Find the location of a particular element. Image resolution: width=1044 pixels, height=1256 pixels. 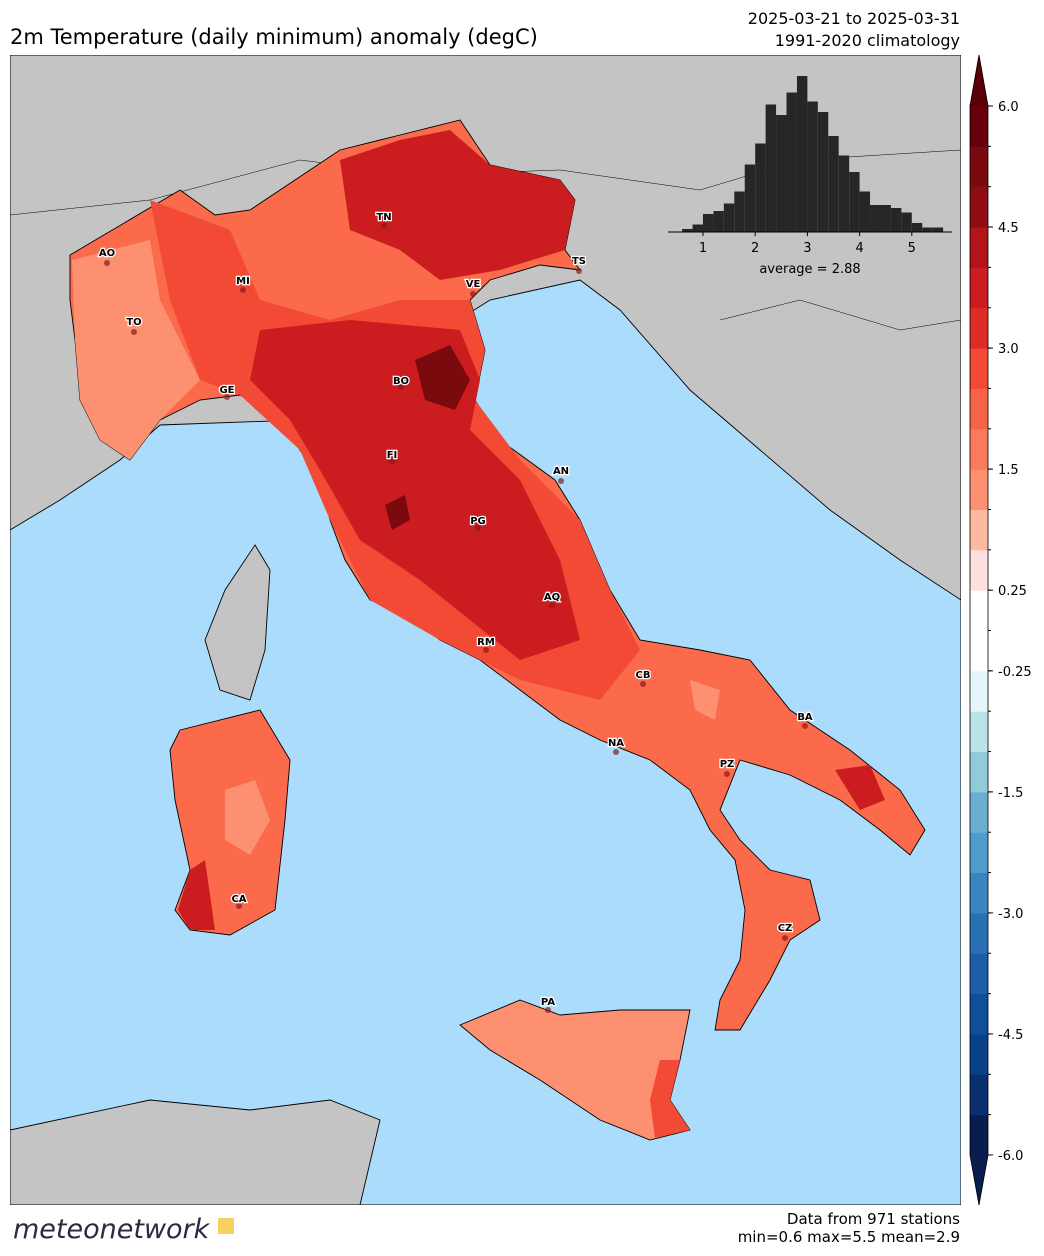

colorbar-tick-label: -6.0 is located at coordinates (1010, 1156).